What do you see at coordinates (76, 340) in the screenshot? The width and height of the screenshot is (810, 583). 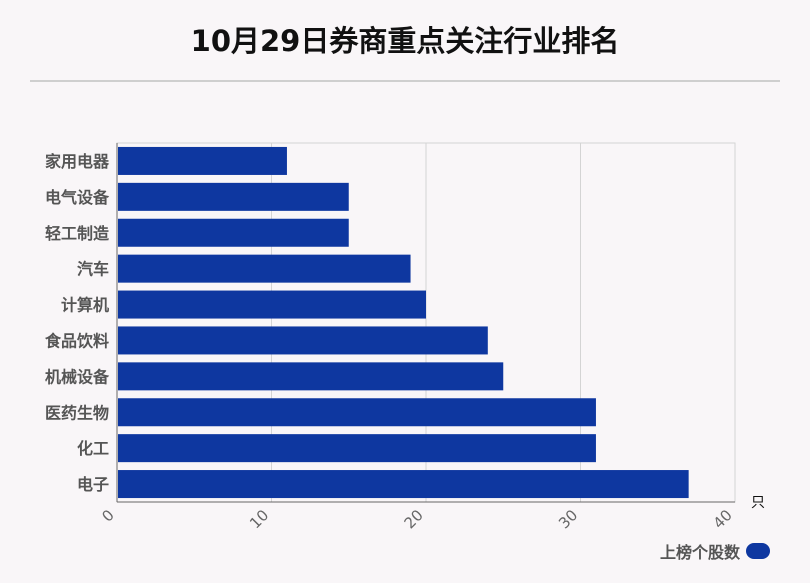 I see `category-label: 食品饮料` at bounding box center [76, 340].